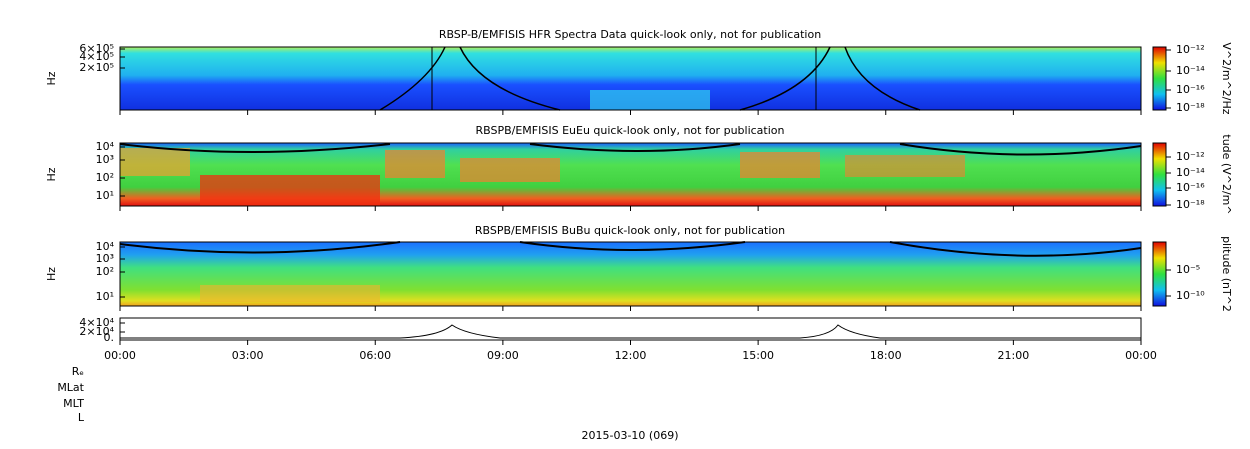 The width and height of the screenshot is (1250, 449). Describe the element at coordinates (70, 387) in the screenshot. I see `ephemeris-label: MLat` at that location.